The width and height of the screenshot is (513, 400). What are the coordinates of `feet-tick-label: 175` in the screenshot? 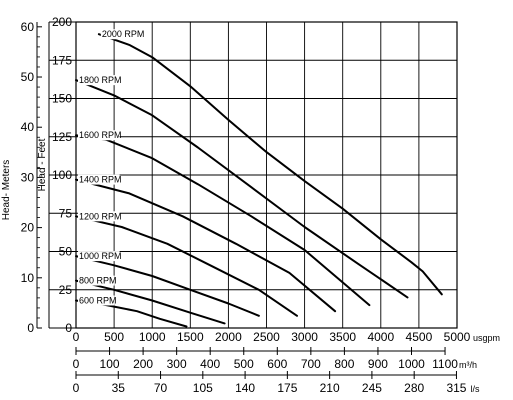 It's located at (62, 60).